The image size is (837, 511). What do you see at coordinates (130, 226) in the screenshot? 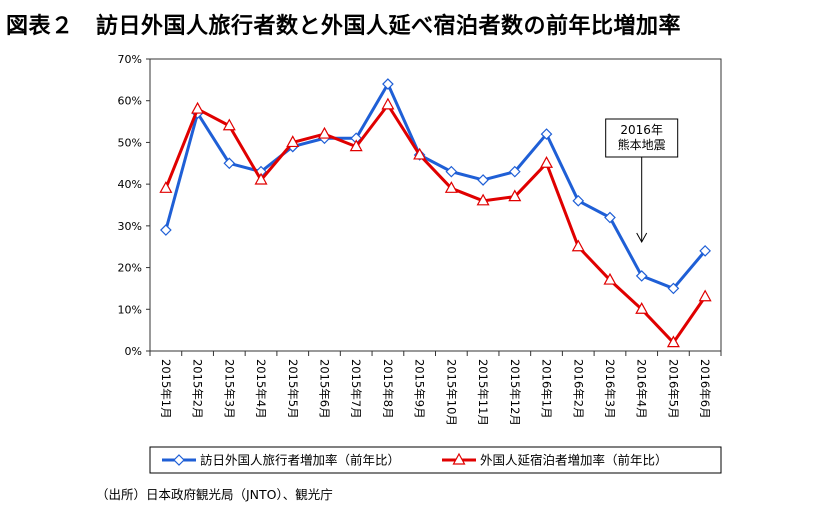
I see `y-tick-label: 30%` at bounding box center [130, 226].